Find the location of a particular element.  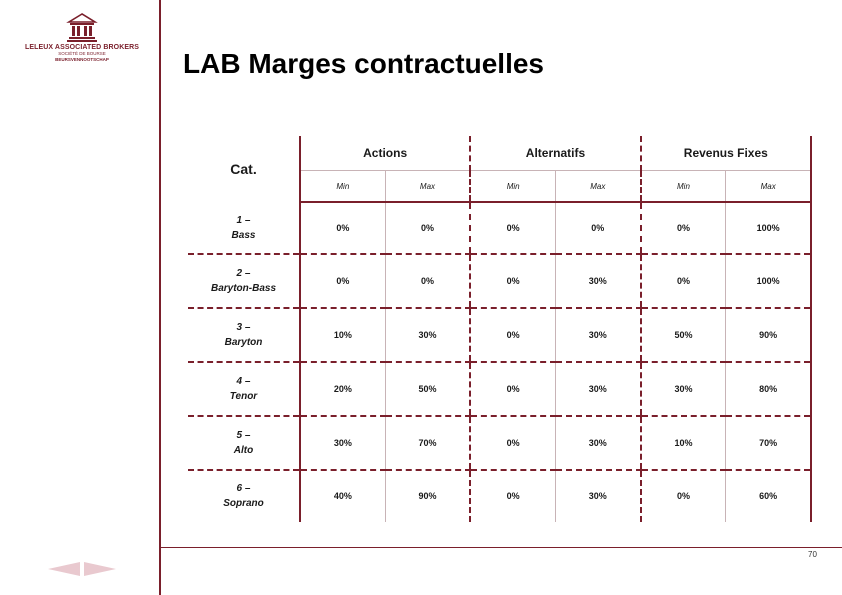

building-columns-icon is located at coordinates (82, 27).